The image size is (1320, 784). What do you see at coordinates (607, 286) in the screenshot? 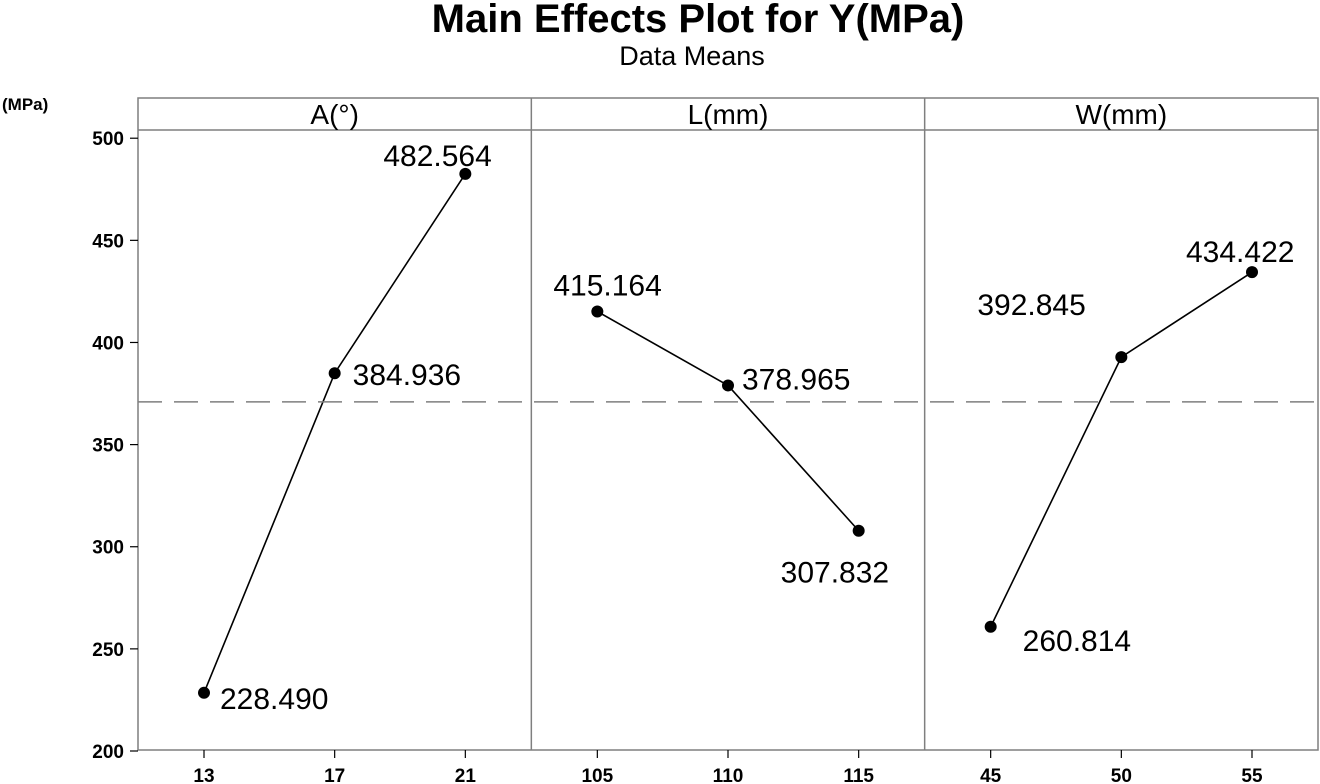
I see `data-label-1-0: 415.164` at bounding box center [607, 286].